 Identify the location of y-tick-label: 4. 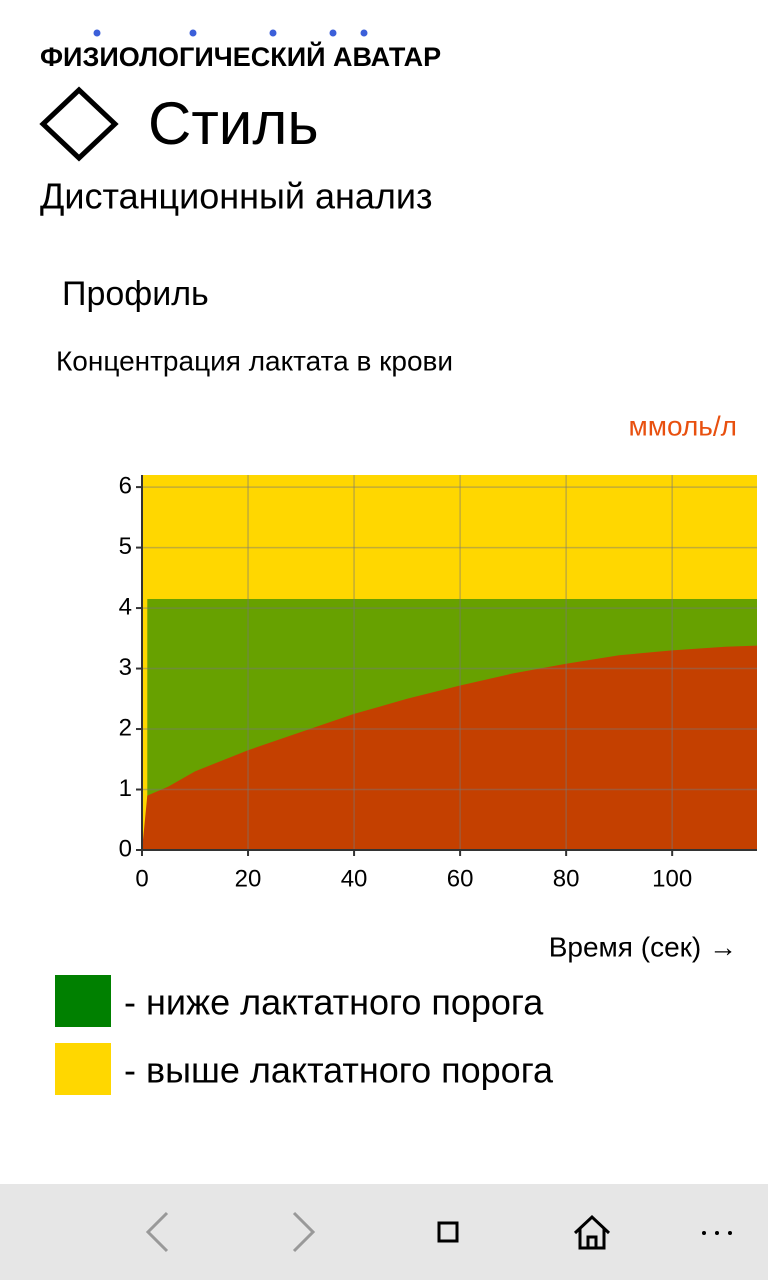
(125, 606).